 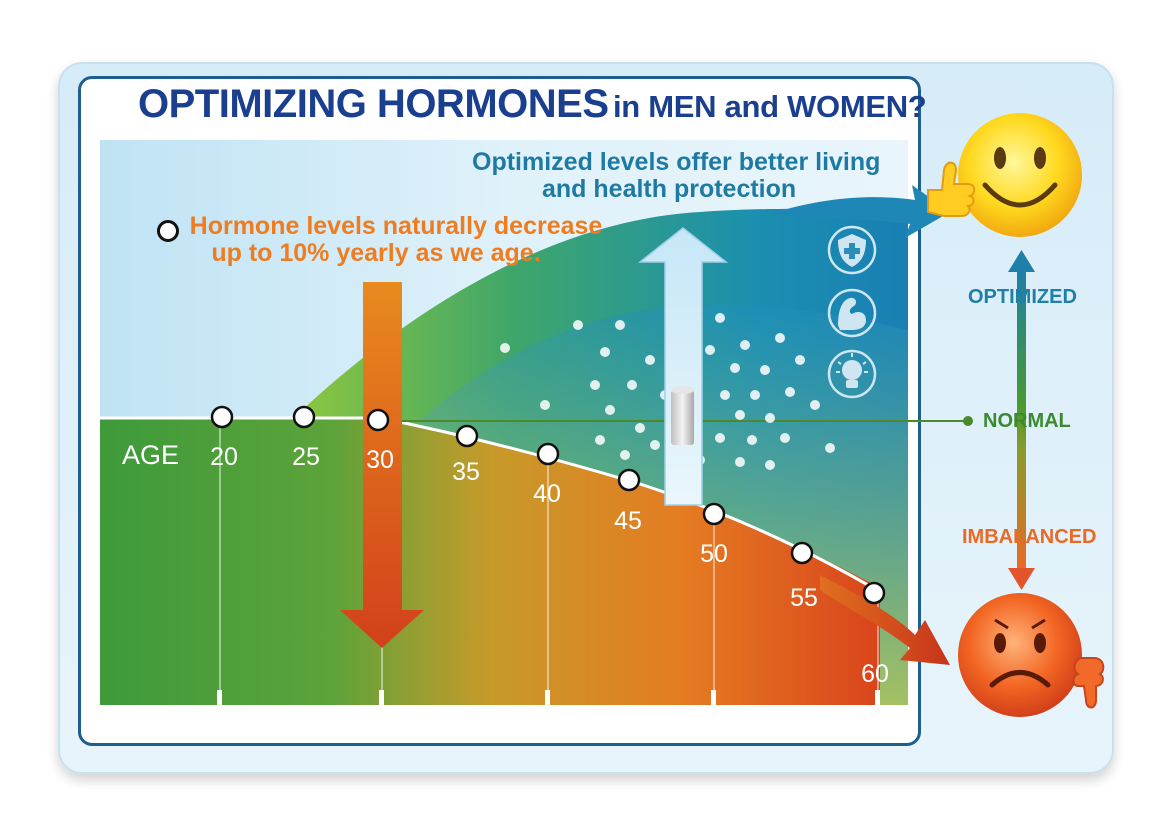 I want to click on axis-ticks, so click(x=548, y=697).